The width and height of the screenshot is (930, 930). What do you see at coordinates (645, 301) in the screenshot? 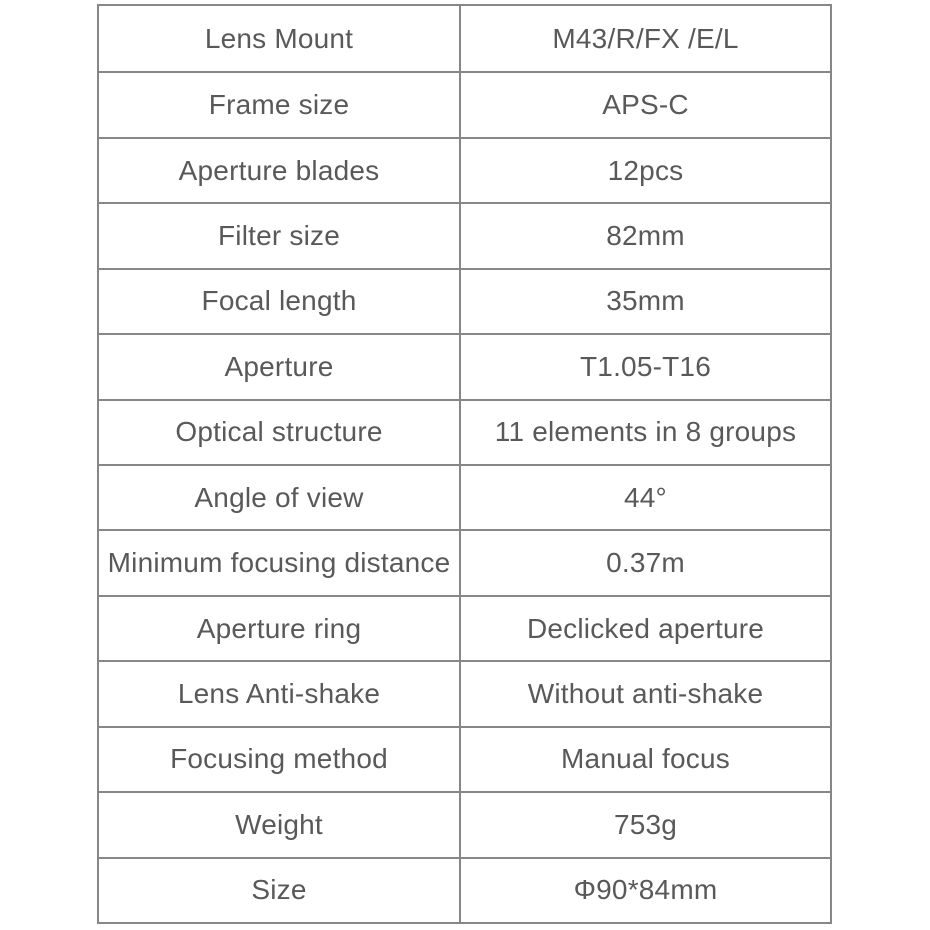
I see `spec-value: 35mm` at bounding box center [645, 301].